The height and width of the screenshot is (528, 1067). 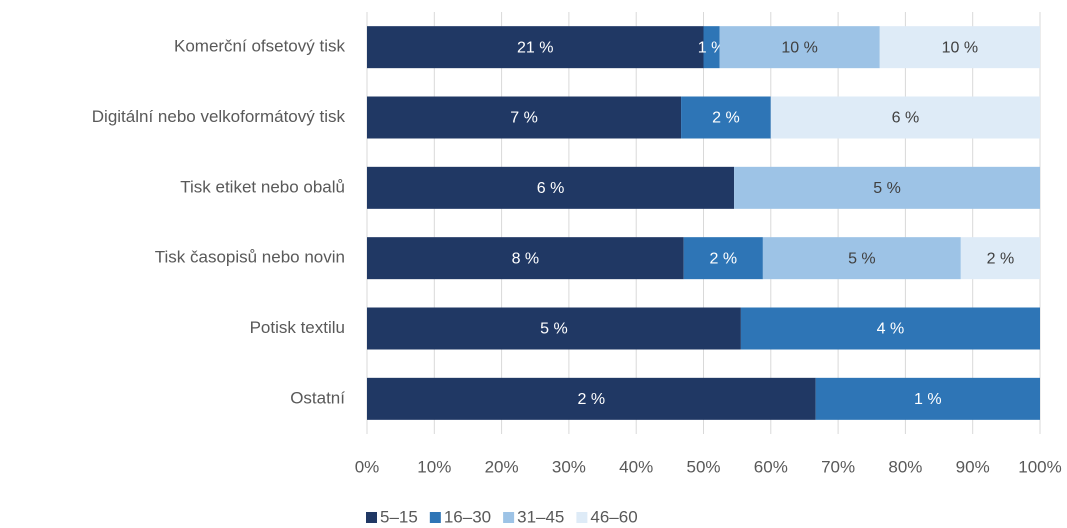 I want to click on x-tick-label: 70%, so click(x=838, y=466).